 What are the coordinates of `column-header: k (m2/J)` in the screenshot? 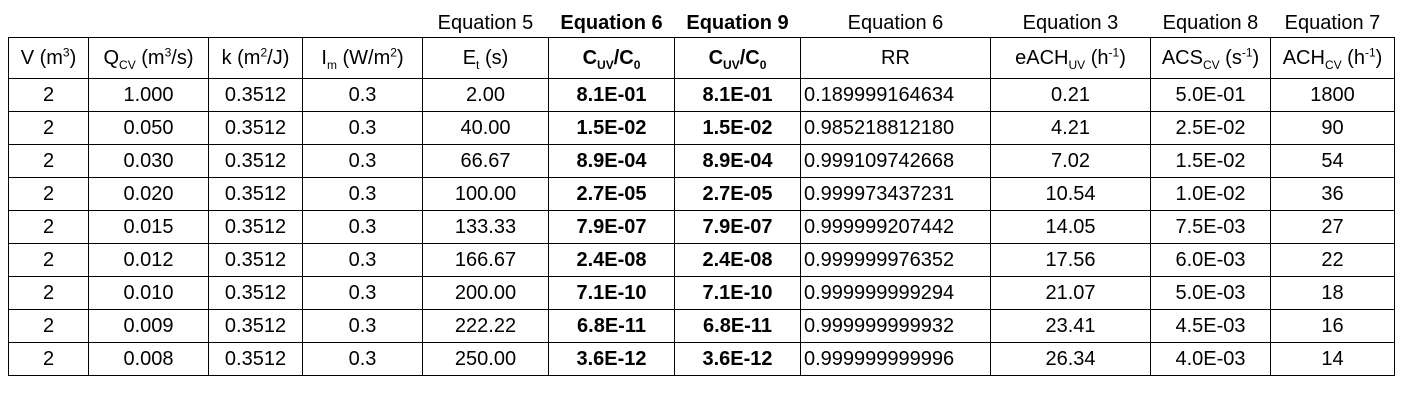 It's located at (255, 58).